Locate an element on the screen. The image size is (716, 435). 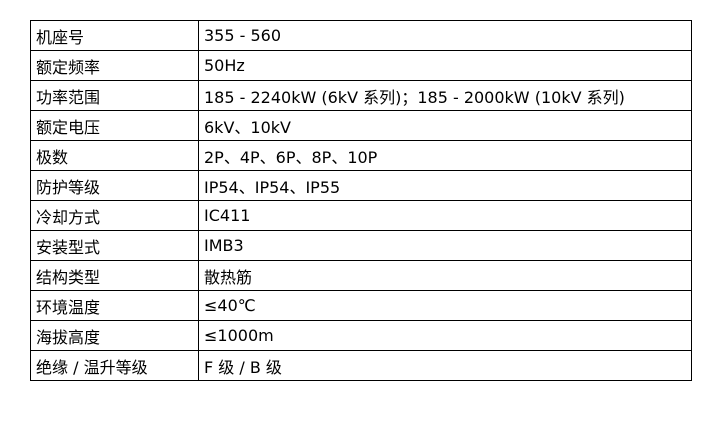
table-row: 海拔高度 ≤1000m is located at coordinates (361, 335).